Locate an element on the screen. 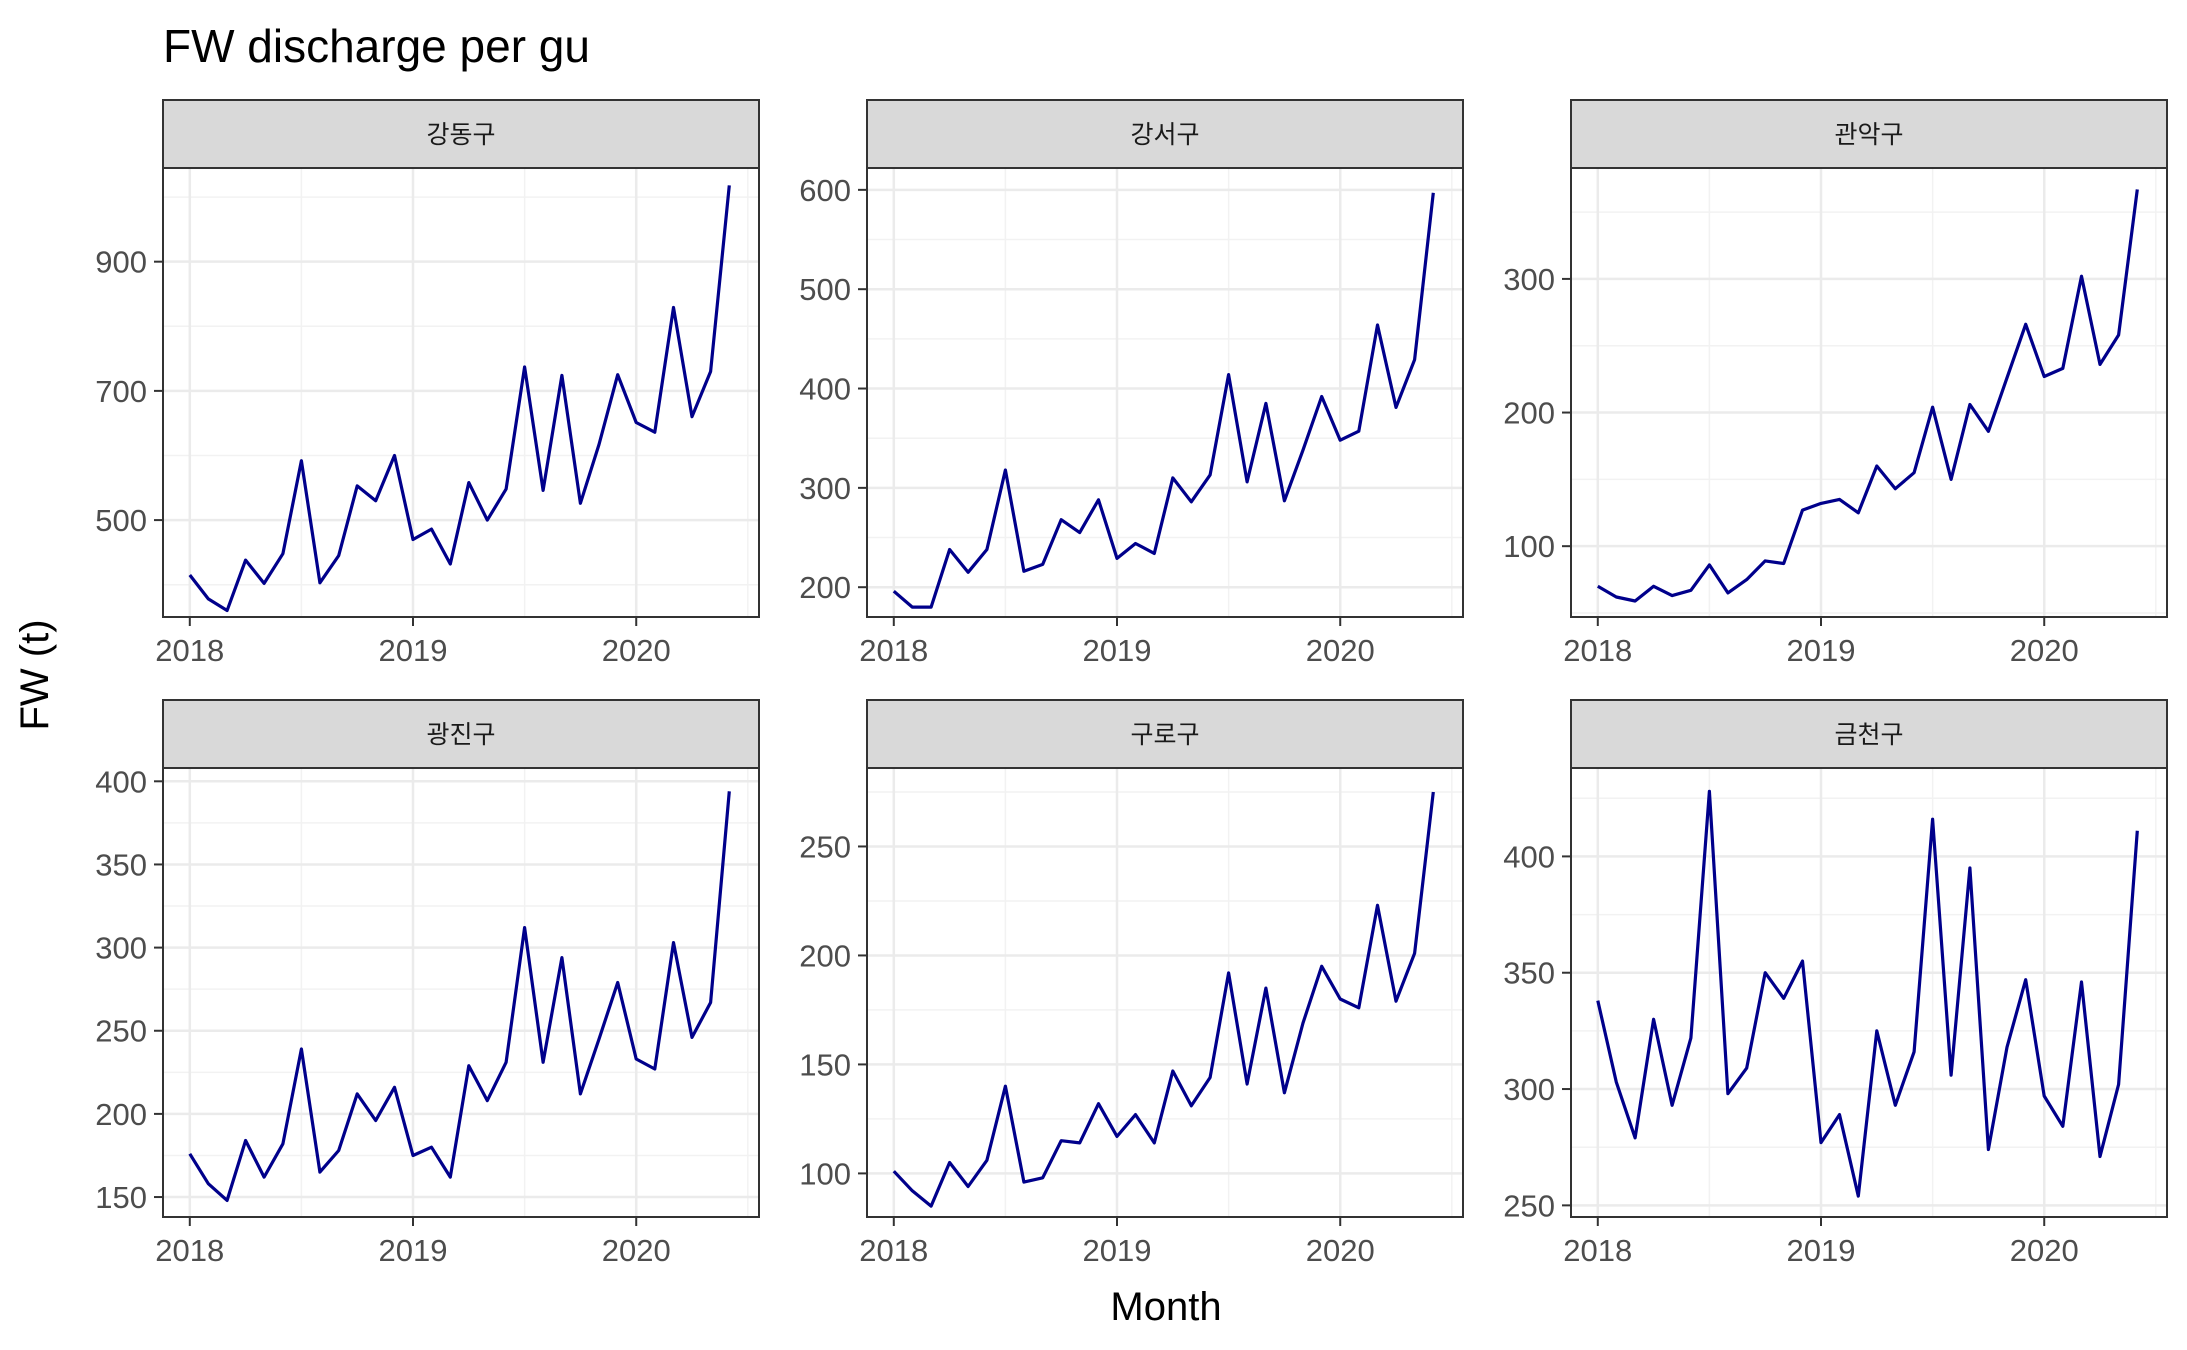 Image resolution: width=2187 pixels, height=1350 pixels. panel-1: 강동구 500 700 900 2018 2019 2020 is located at coordinates (427, 383).